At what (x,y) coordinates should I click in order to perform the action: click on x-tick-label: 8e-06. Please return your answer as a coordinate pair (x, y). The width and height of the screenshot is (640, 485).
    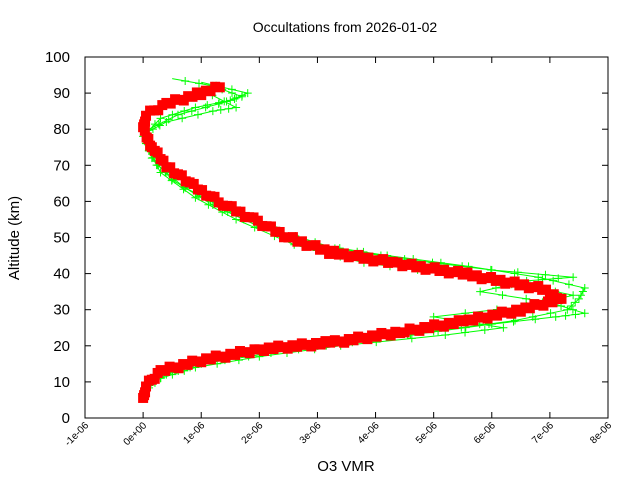
    Looking at the image, I should click on (601, 433).